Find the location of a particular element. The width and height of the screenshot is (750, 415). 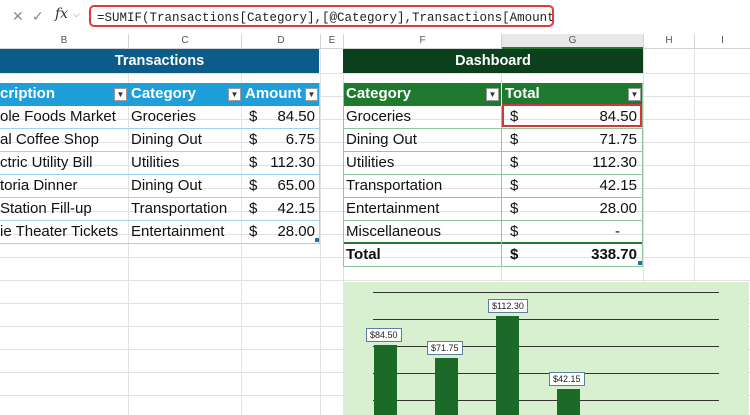

dashboard-total: 28.00 is located at coordinates (618, 208).